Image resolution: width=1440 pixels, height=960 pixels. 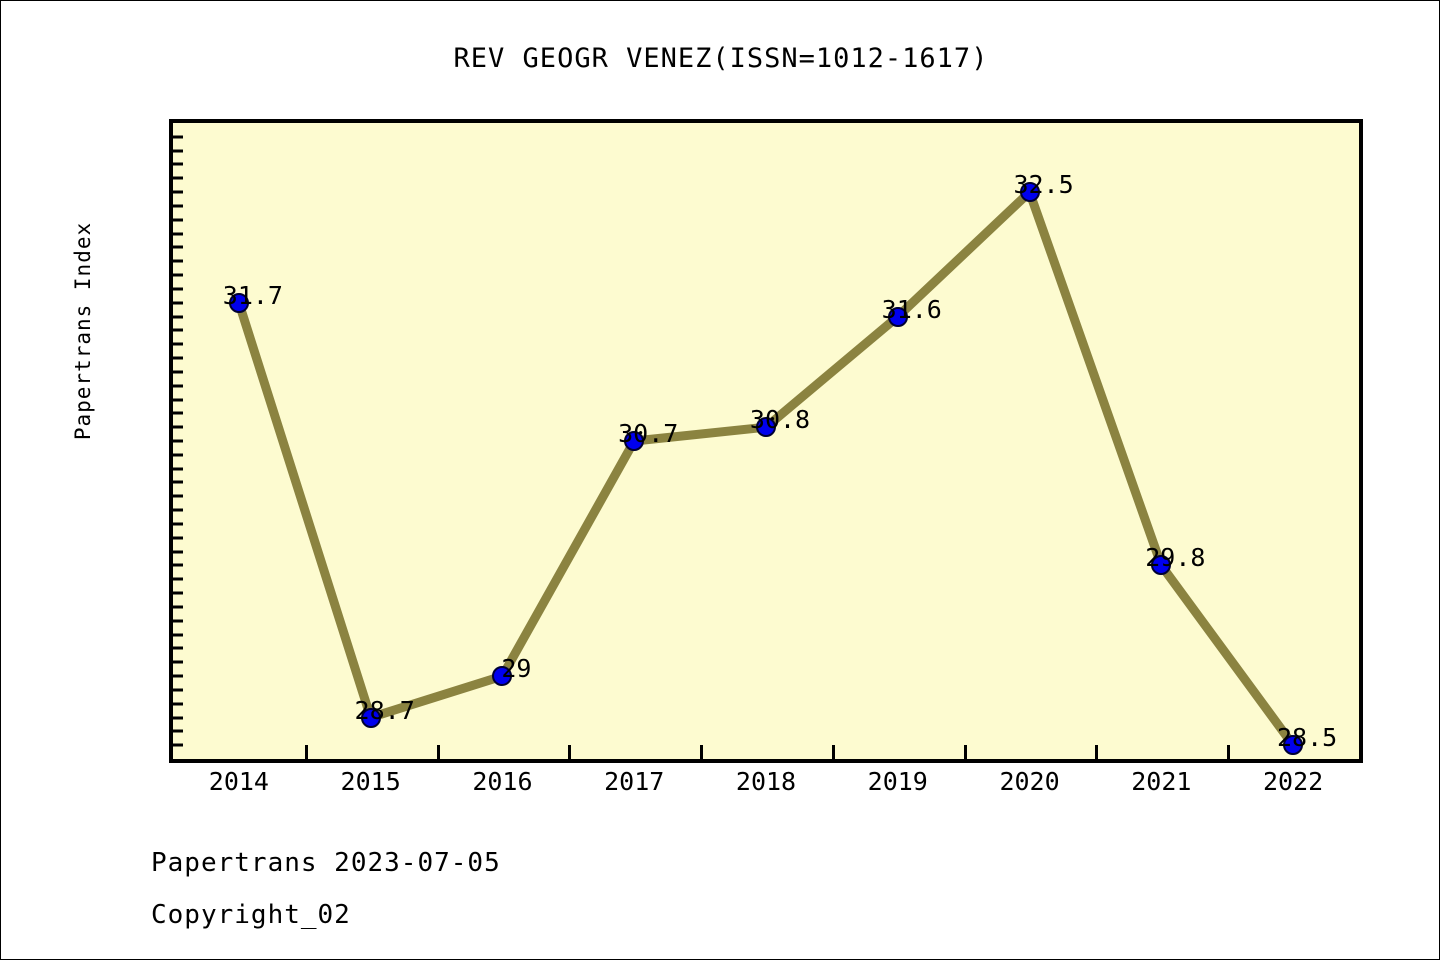 I want to click on data-point-label: 30.7, so click(x=648, y=433).